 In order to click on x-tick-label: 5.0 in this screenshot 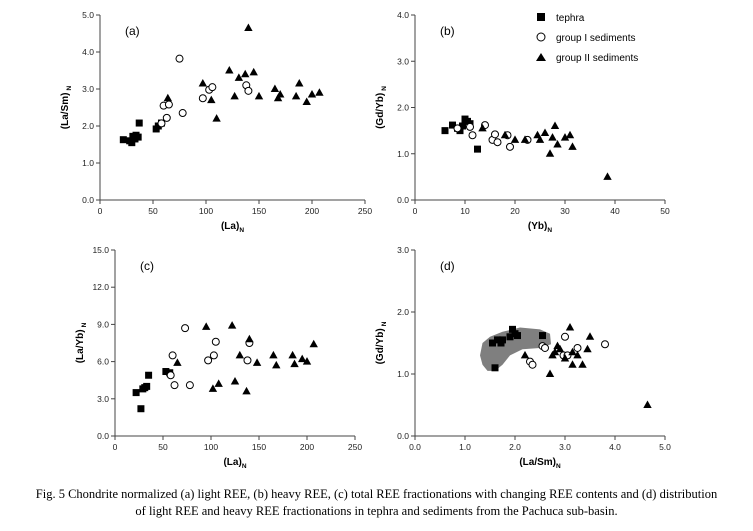, I will do `click(665, 447)`.